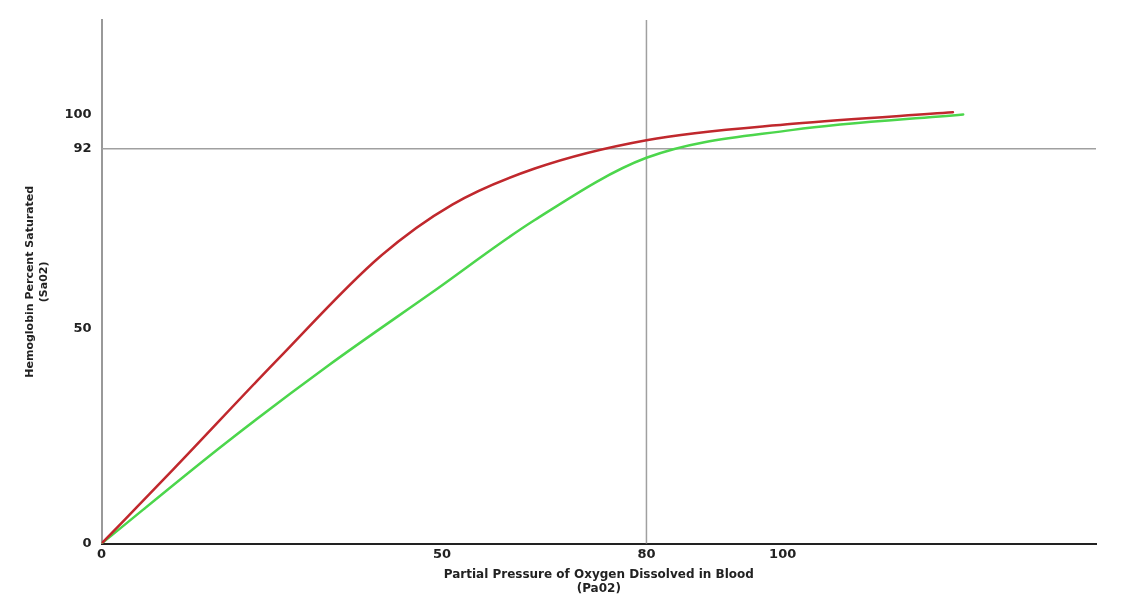 The width and height of the screenshot is (1136, 608). What do you see at coordinates (78, 113) in the screenshot?
I see `y-tick-label: 100` at bounding box center [78, 113].